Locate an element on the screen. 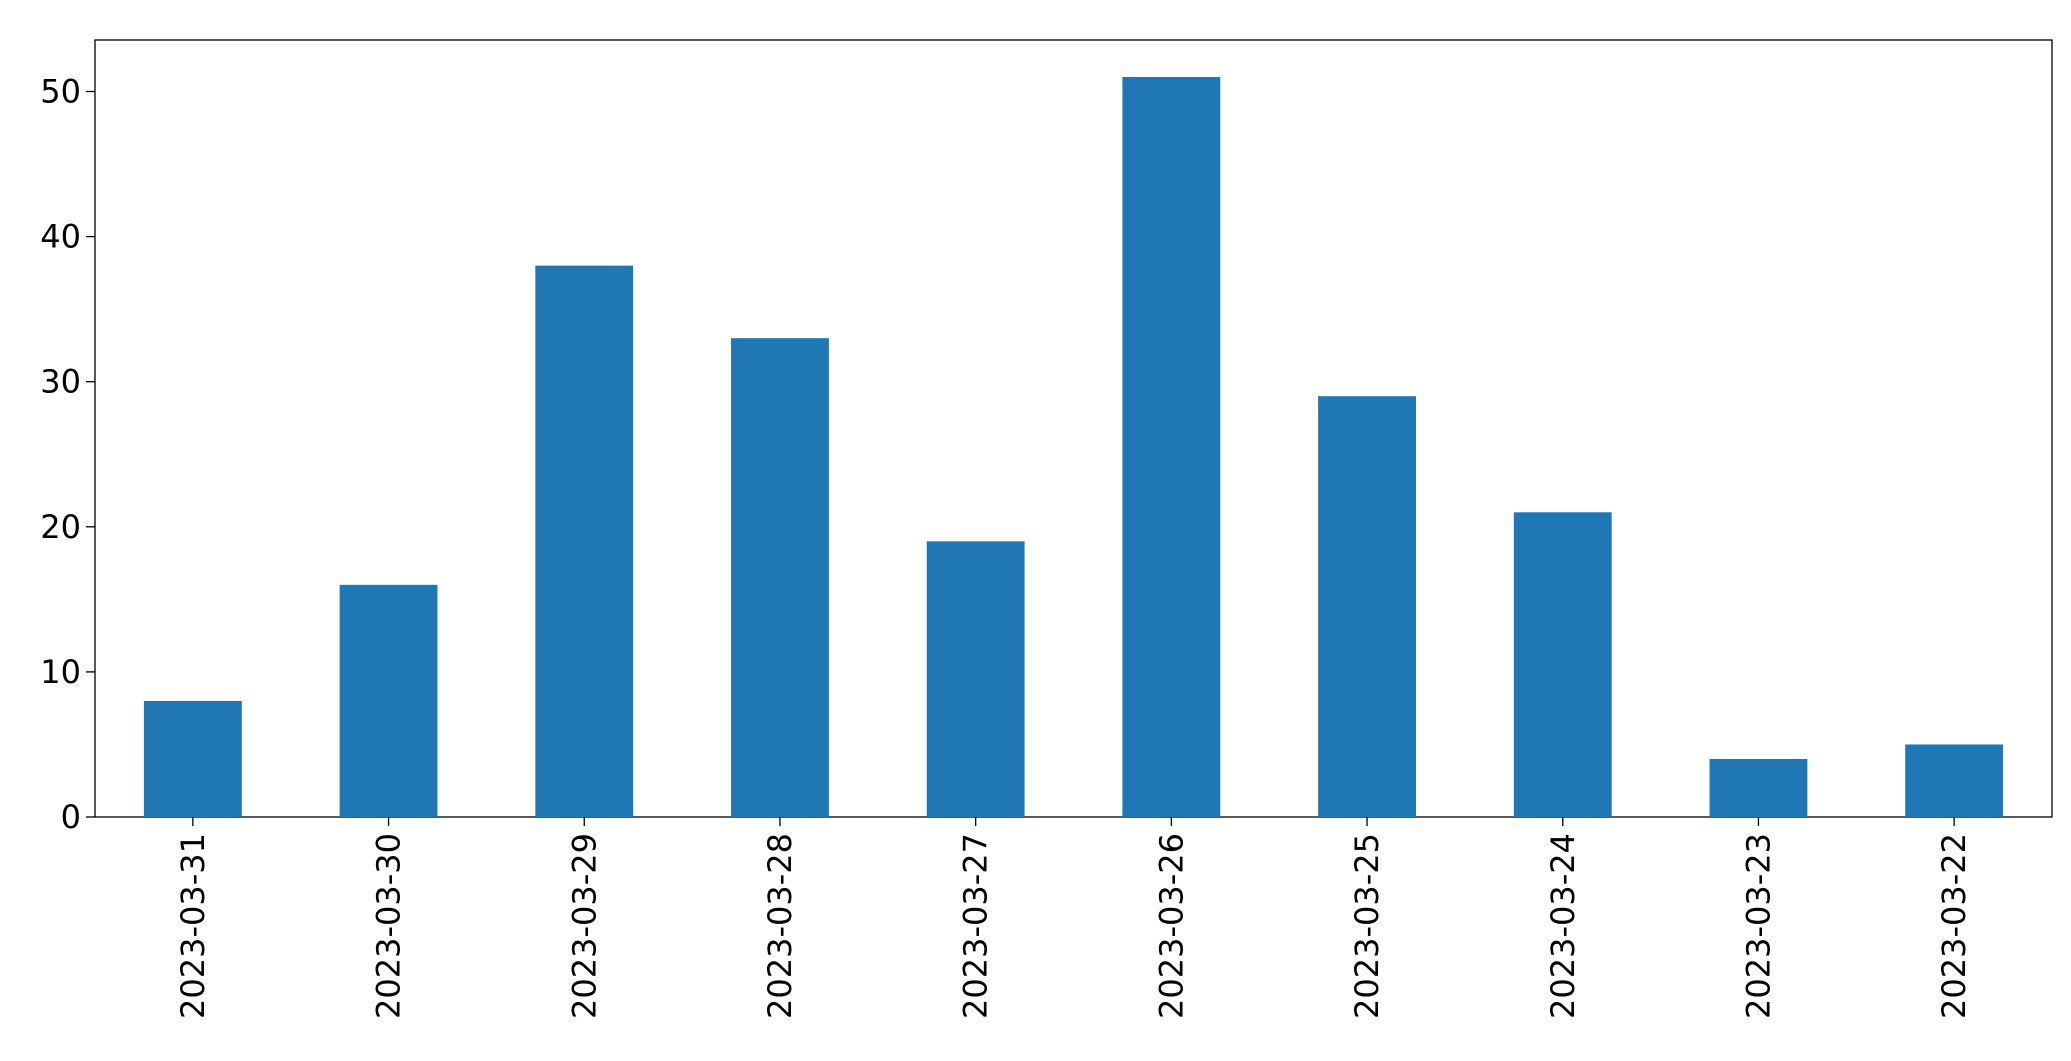  y-tick-label: 50 is located at coordinates (60, 92).